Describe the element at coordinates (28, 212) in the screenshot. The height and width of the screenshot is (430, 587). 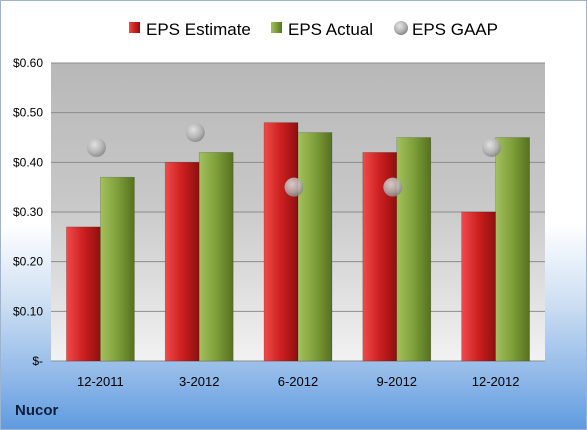
I see `y-tick-label: $0.30` at that location.